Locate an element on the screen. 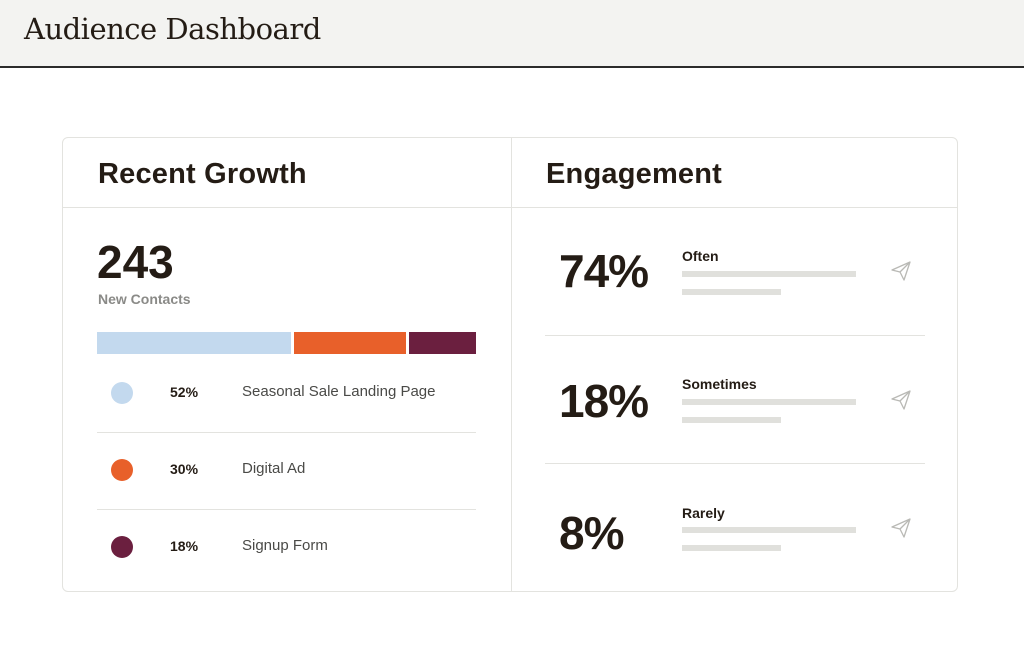 Image resolution: width=1024 pixels, height=658 pixels. legend-label: Signup Form is located at coordinates (285, 545).